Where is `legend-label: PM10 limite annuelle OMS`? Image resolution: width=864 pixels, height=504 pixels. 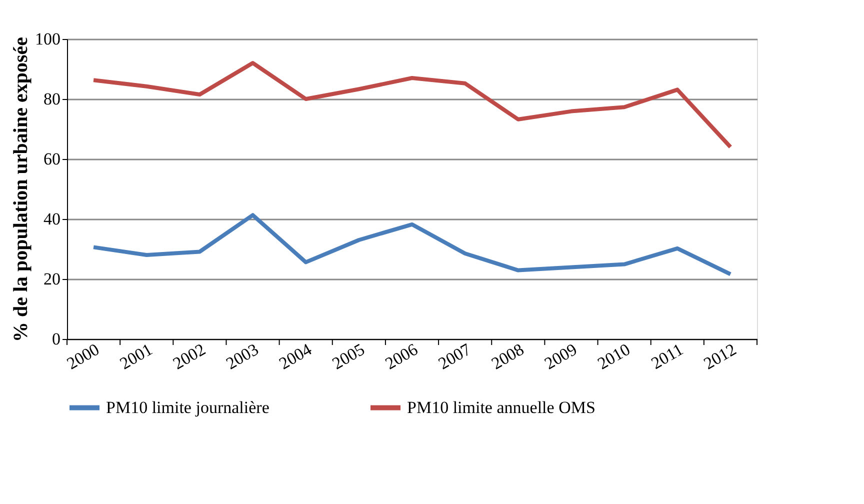
legend-label: PM10 limite annuelle OMS is located at coordinates (501, 407).